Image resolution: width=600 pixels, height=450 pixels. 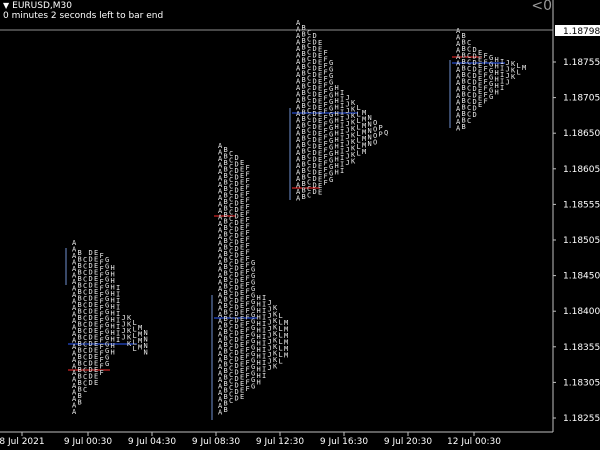 I want to click on tpo-letter: K, so click(x=275, y=315).